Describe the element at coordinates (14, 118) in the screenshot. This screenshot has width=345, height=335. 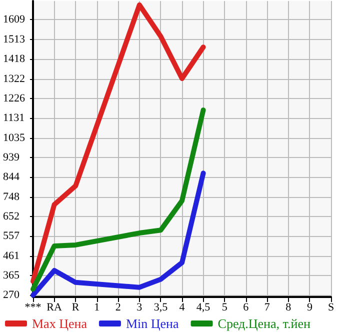
I see `y-tick-label: 1131` at that location.